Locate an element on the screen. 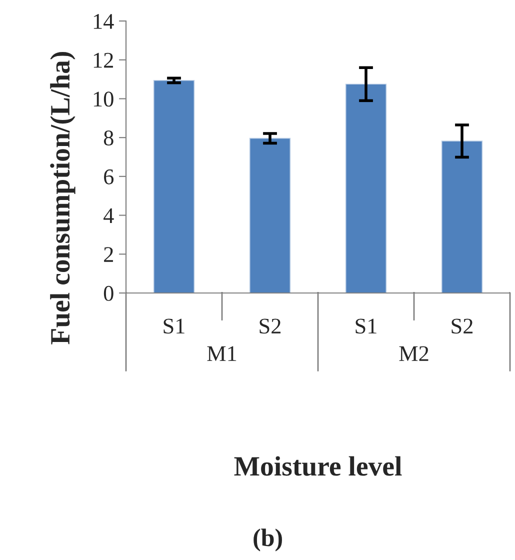 The width and height of the screenshot is (515, 560). y-tick-label: 8 is located at coordinates (109, 138).